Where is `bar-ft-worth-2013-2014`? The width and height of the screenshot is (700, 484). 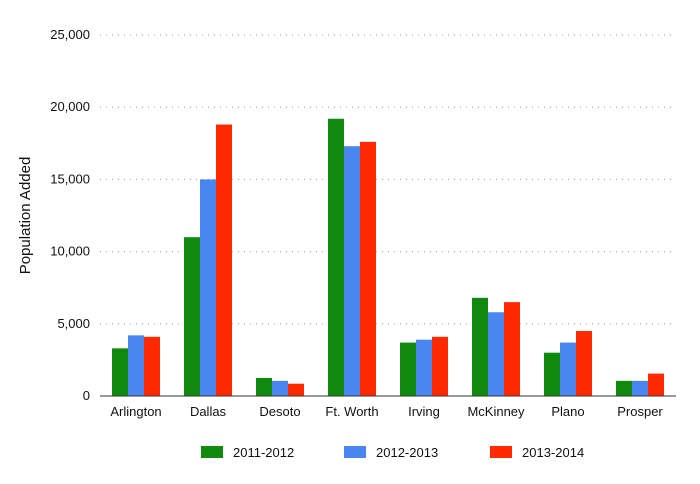
bar-ft-worth-2013-2014 is located at coordinates (368, 268).